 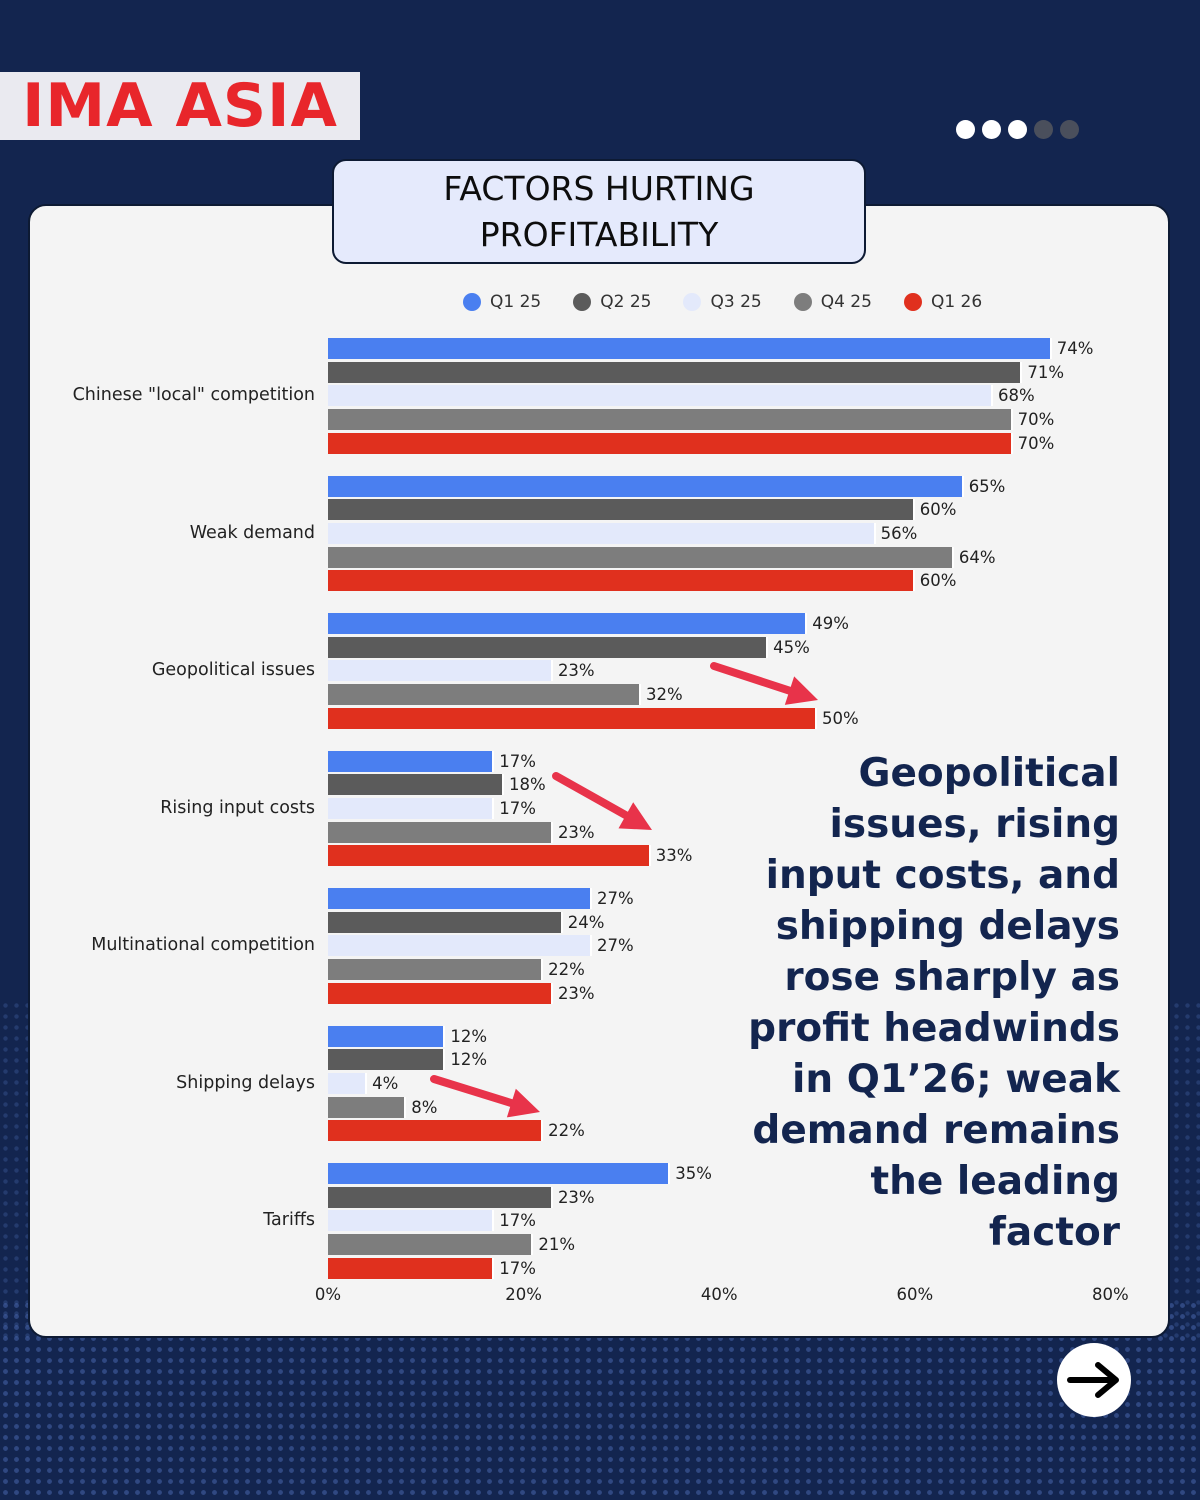 What do you see at coordinates (693, 1173) in the screenshot?
I see `bar-value-label: 35%` at bounding box center [693, 1173].